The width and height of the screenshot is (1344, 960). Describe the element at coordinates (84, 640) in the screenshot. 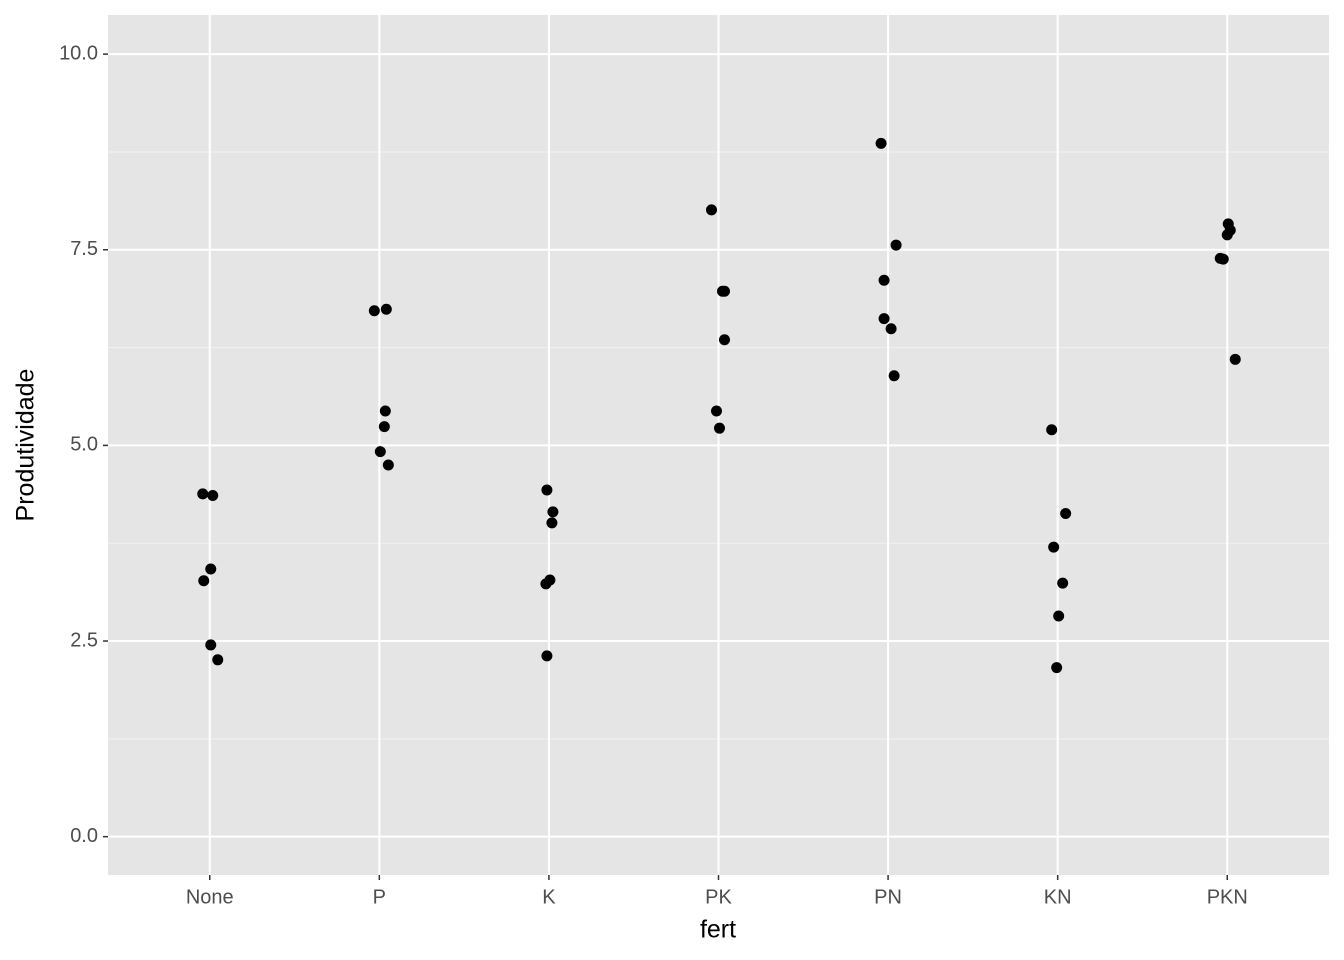

I see `y-tick-label: 2.5` at that location.